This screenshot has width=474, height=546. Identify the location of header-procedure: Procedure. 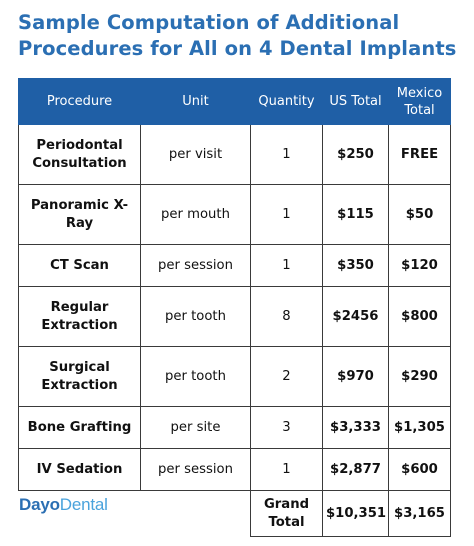
(79, 101).